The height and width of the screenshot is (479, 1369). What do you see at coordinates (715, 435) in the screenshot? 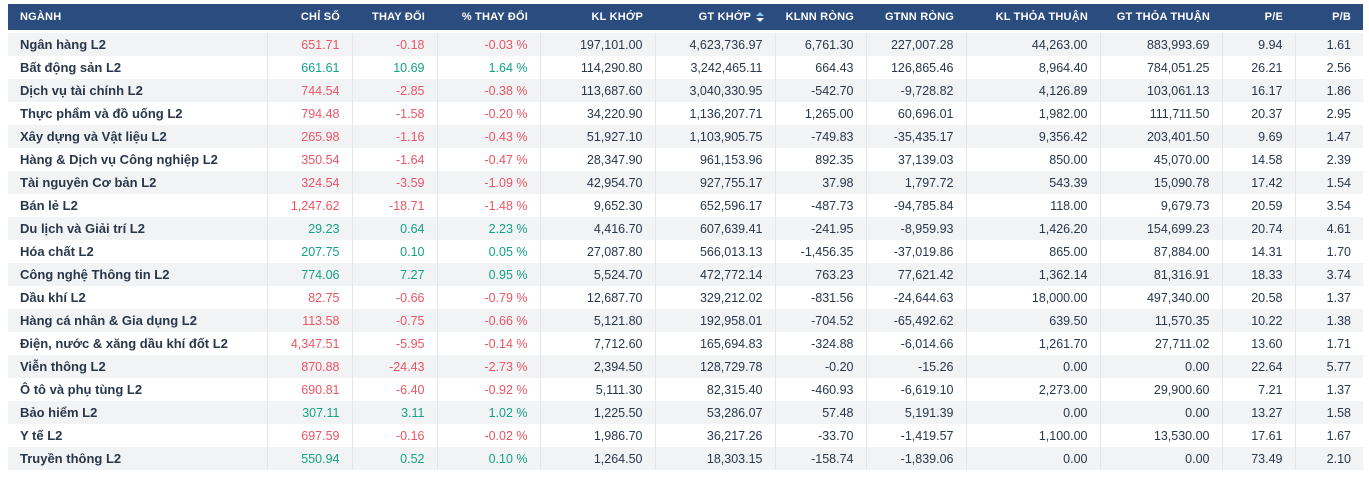
I see `cell-gt-khop: 36,217.26` at bounding box center [715, 435].